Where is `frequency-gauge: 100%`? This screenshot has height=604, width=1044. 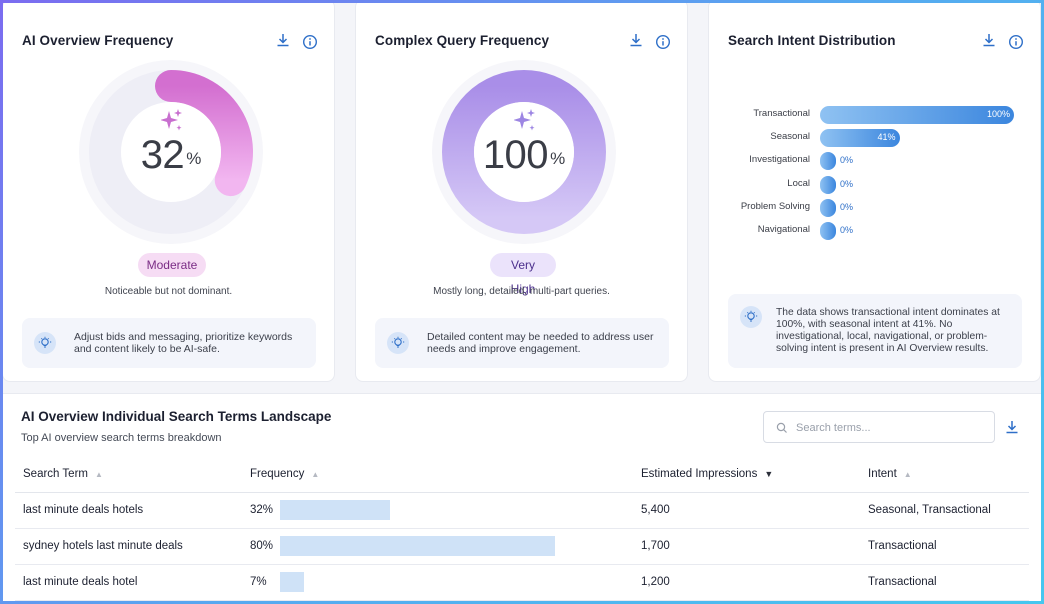
frequency-gauge: 100% is located at coordinates (524, 152).